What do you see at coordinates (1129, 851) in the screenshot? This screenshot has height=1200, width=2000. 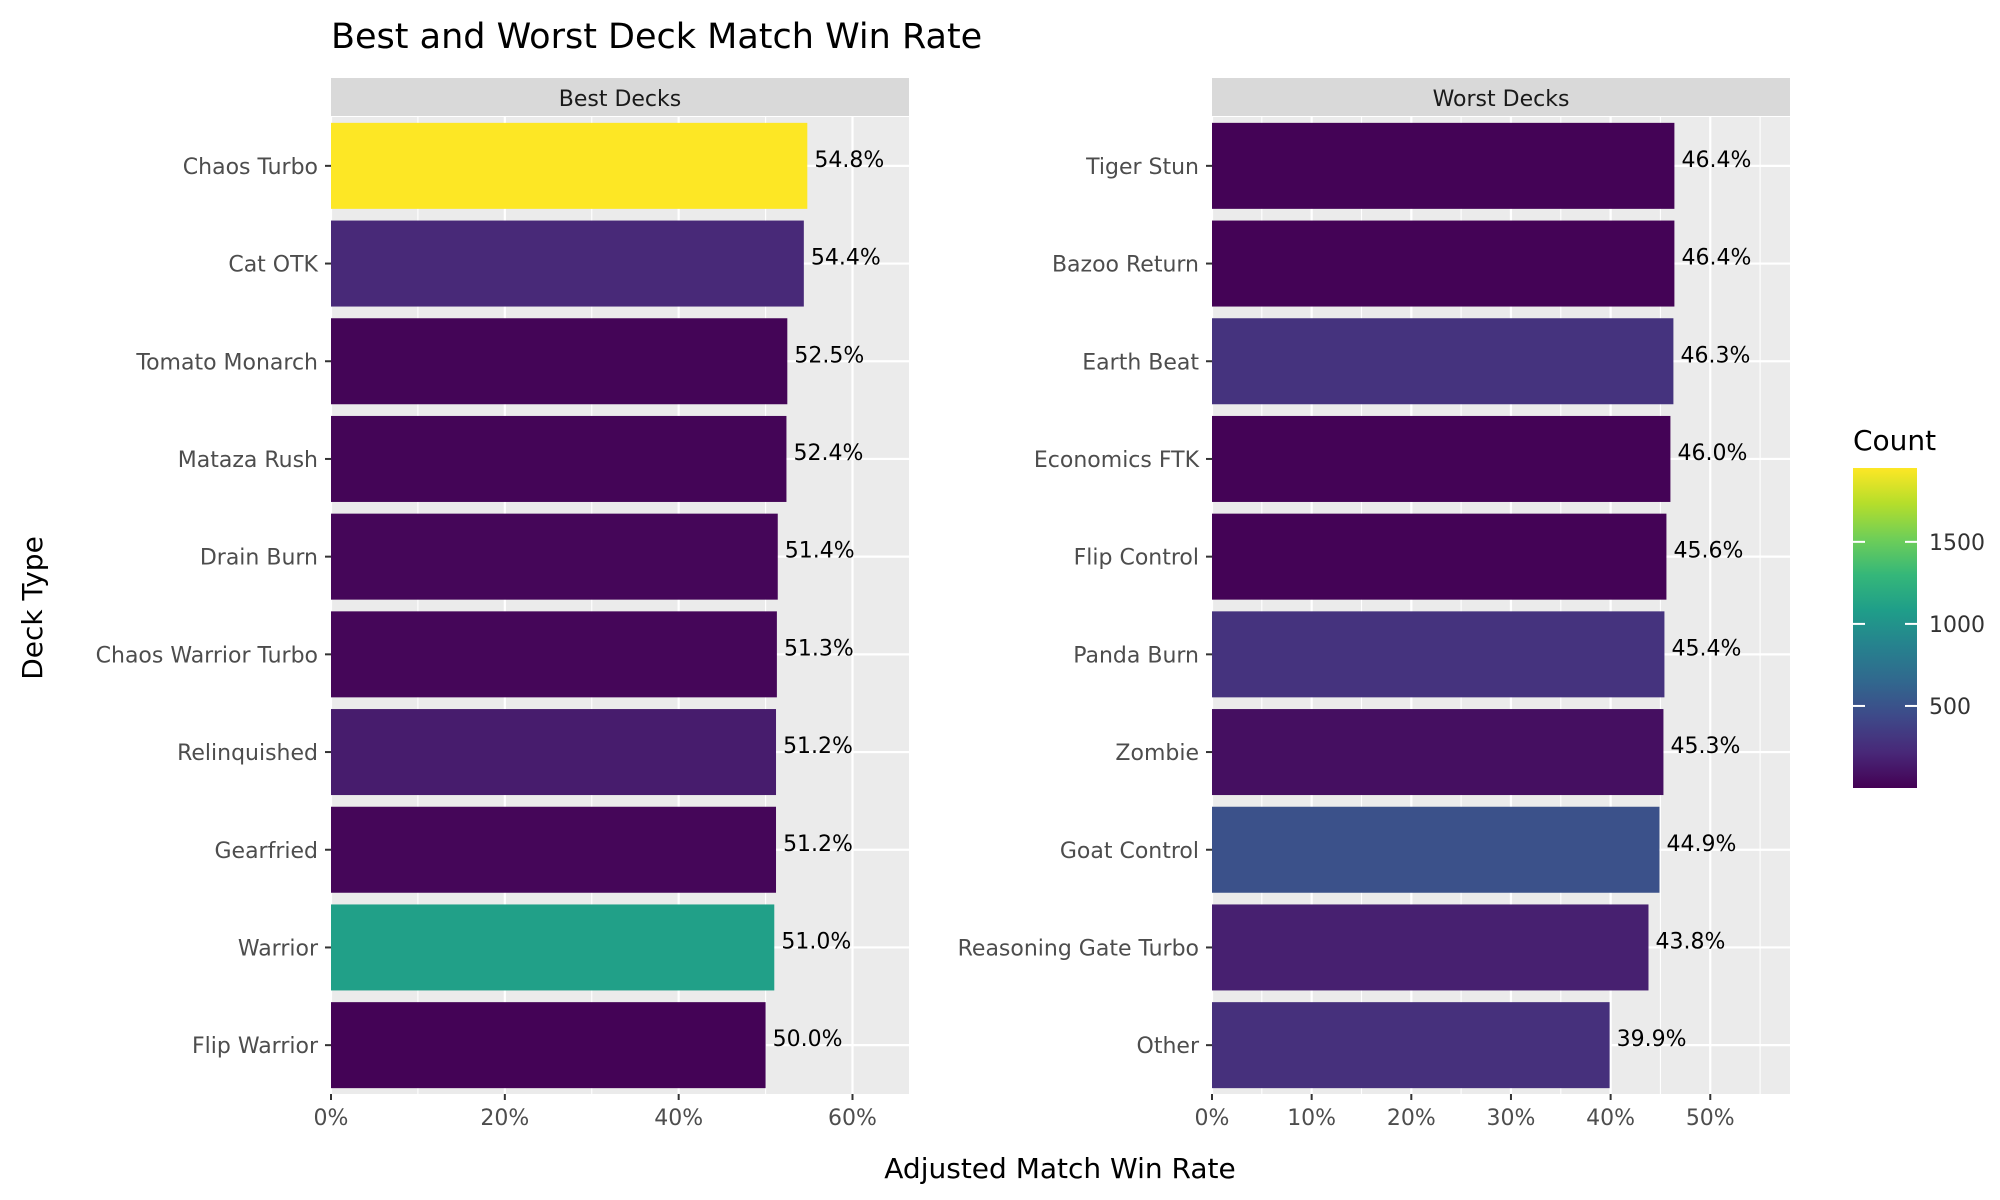 I see `y-tick-label: Goat Control` at bounding box center [1129, 851].